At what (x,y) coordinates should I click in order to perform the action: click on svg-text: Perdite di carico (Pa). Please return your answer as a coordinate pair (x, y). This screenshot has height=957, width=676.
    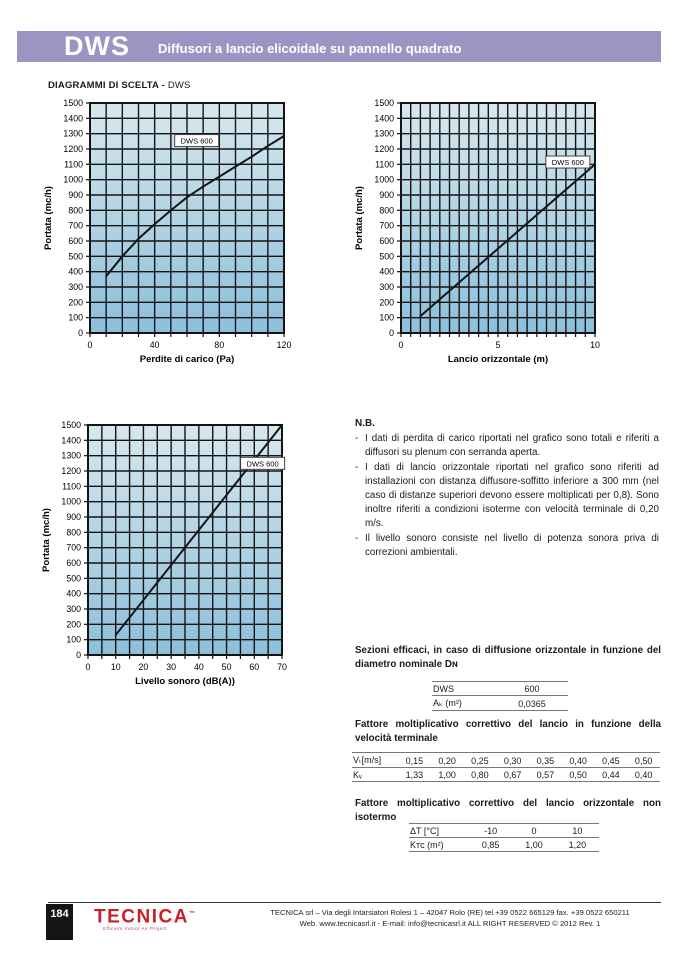
    Looking at the image, I should click on (187, 359).